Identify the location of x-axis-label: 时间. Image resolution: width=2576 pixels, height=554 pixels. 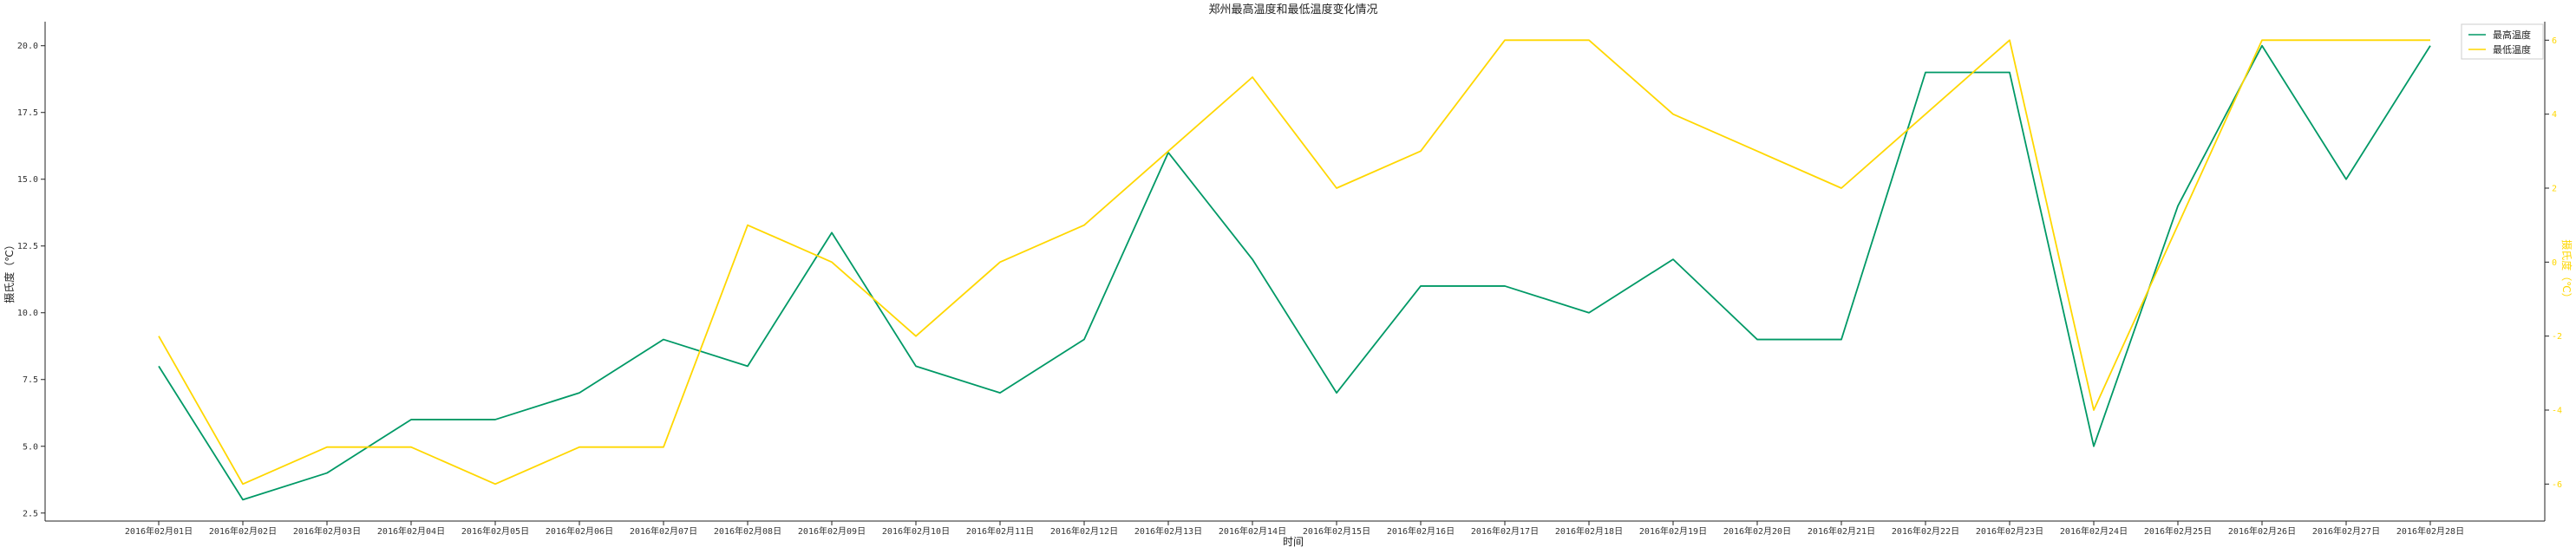
(1293, 542).